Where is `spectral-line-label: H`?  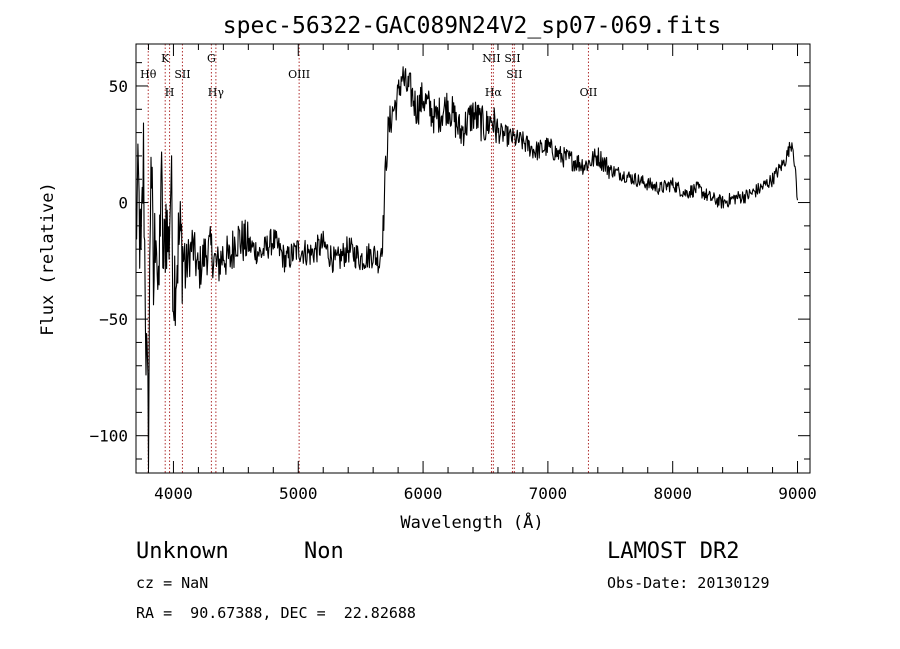 spectral-line-label: H is located at coordinates (170, 92).